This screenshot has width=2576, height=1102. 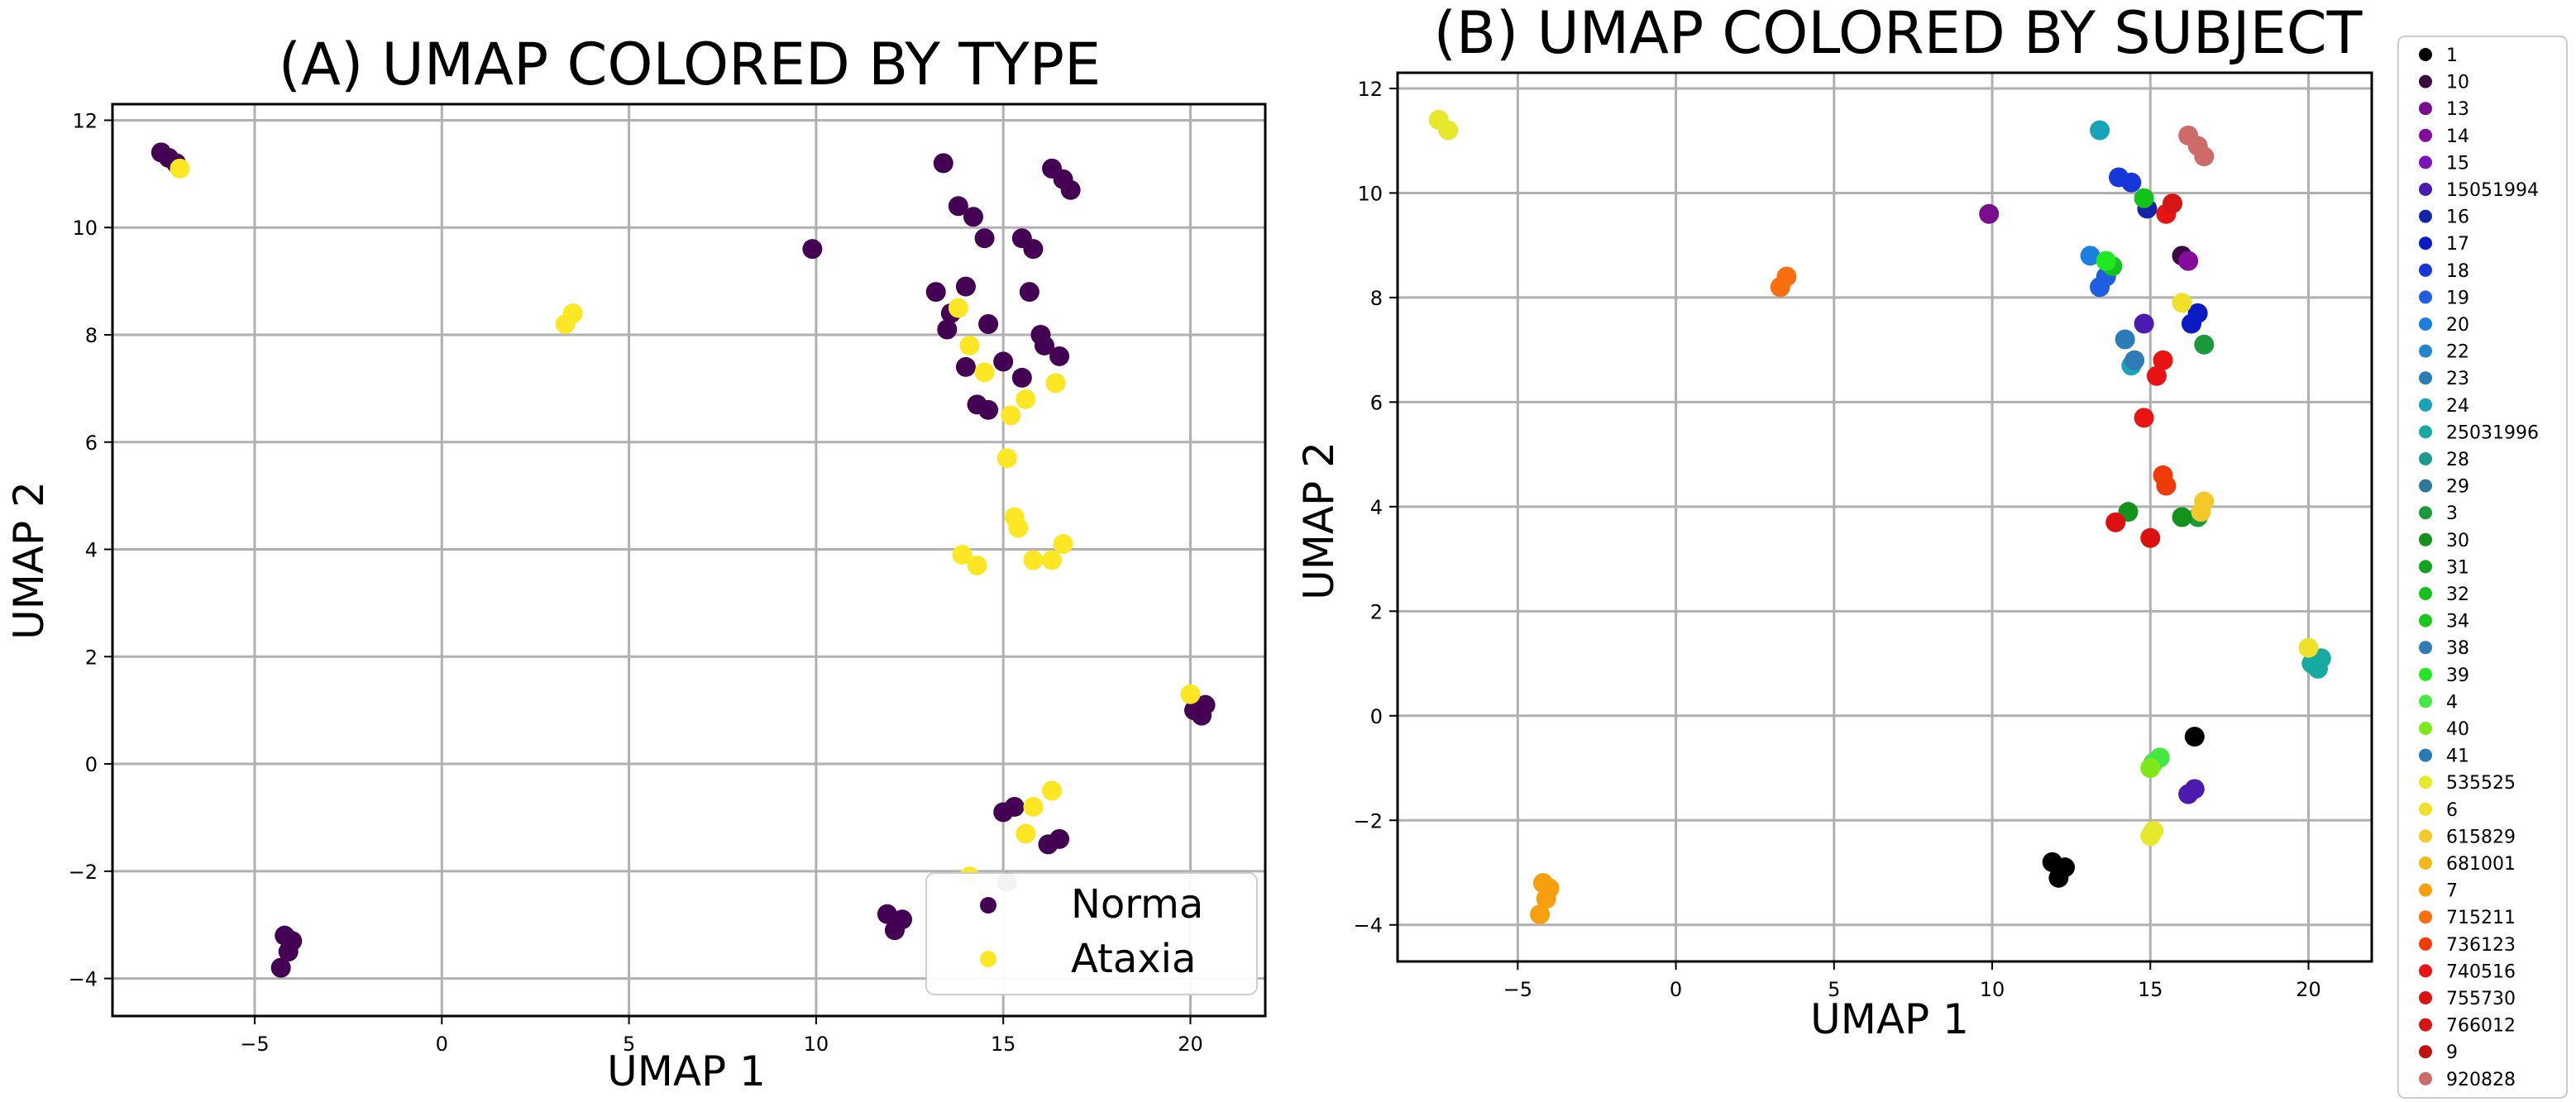 What do you see at coordinates (1190, 1044) in the screenshot?
I see `a-x-tick-label-5: 20` at bounding box center [1190, 1044].